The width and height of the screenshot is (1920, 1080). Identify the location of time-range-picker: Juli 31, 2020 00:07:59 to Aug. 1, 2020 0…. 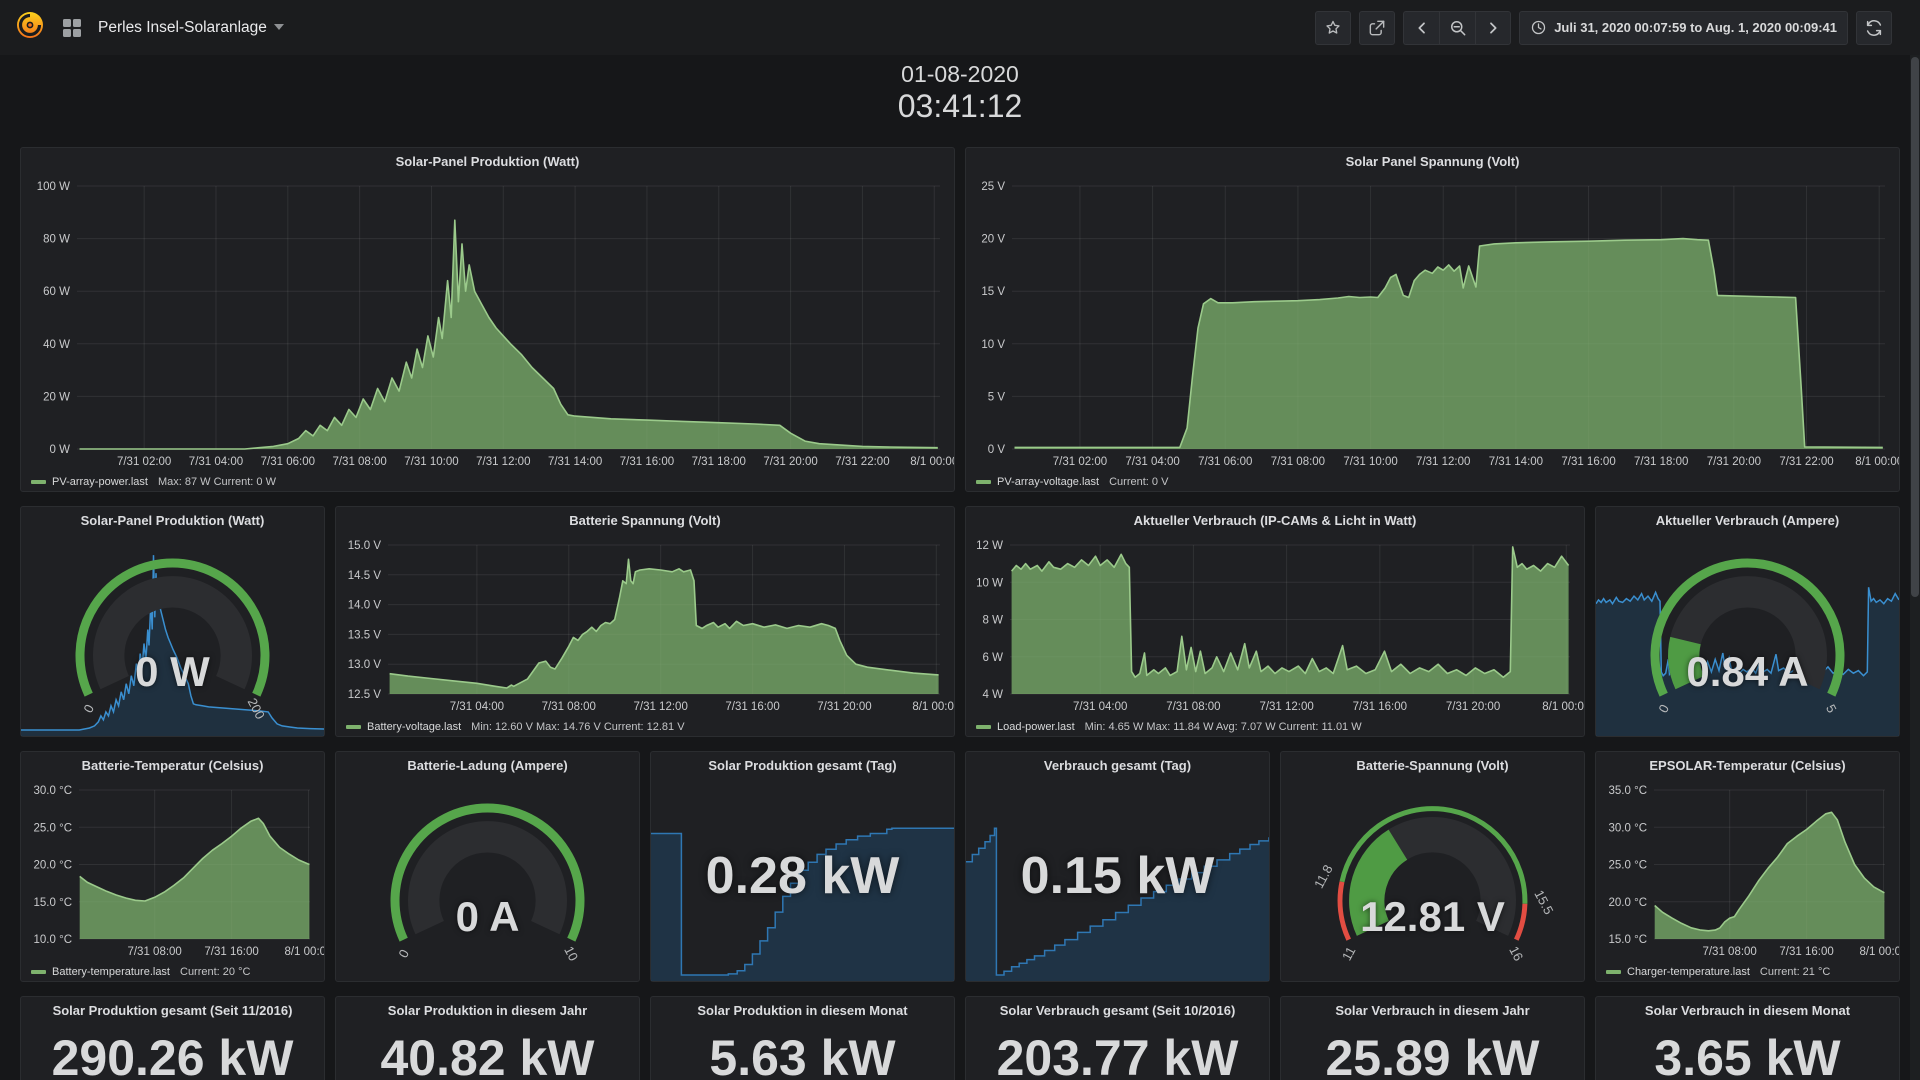
(1683, 27).